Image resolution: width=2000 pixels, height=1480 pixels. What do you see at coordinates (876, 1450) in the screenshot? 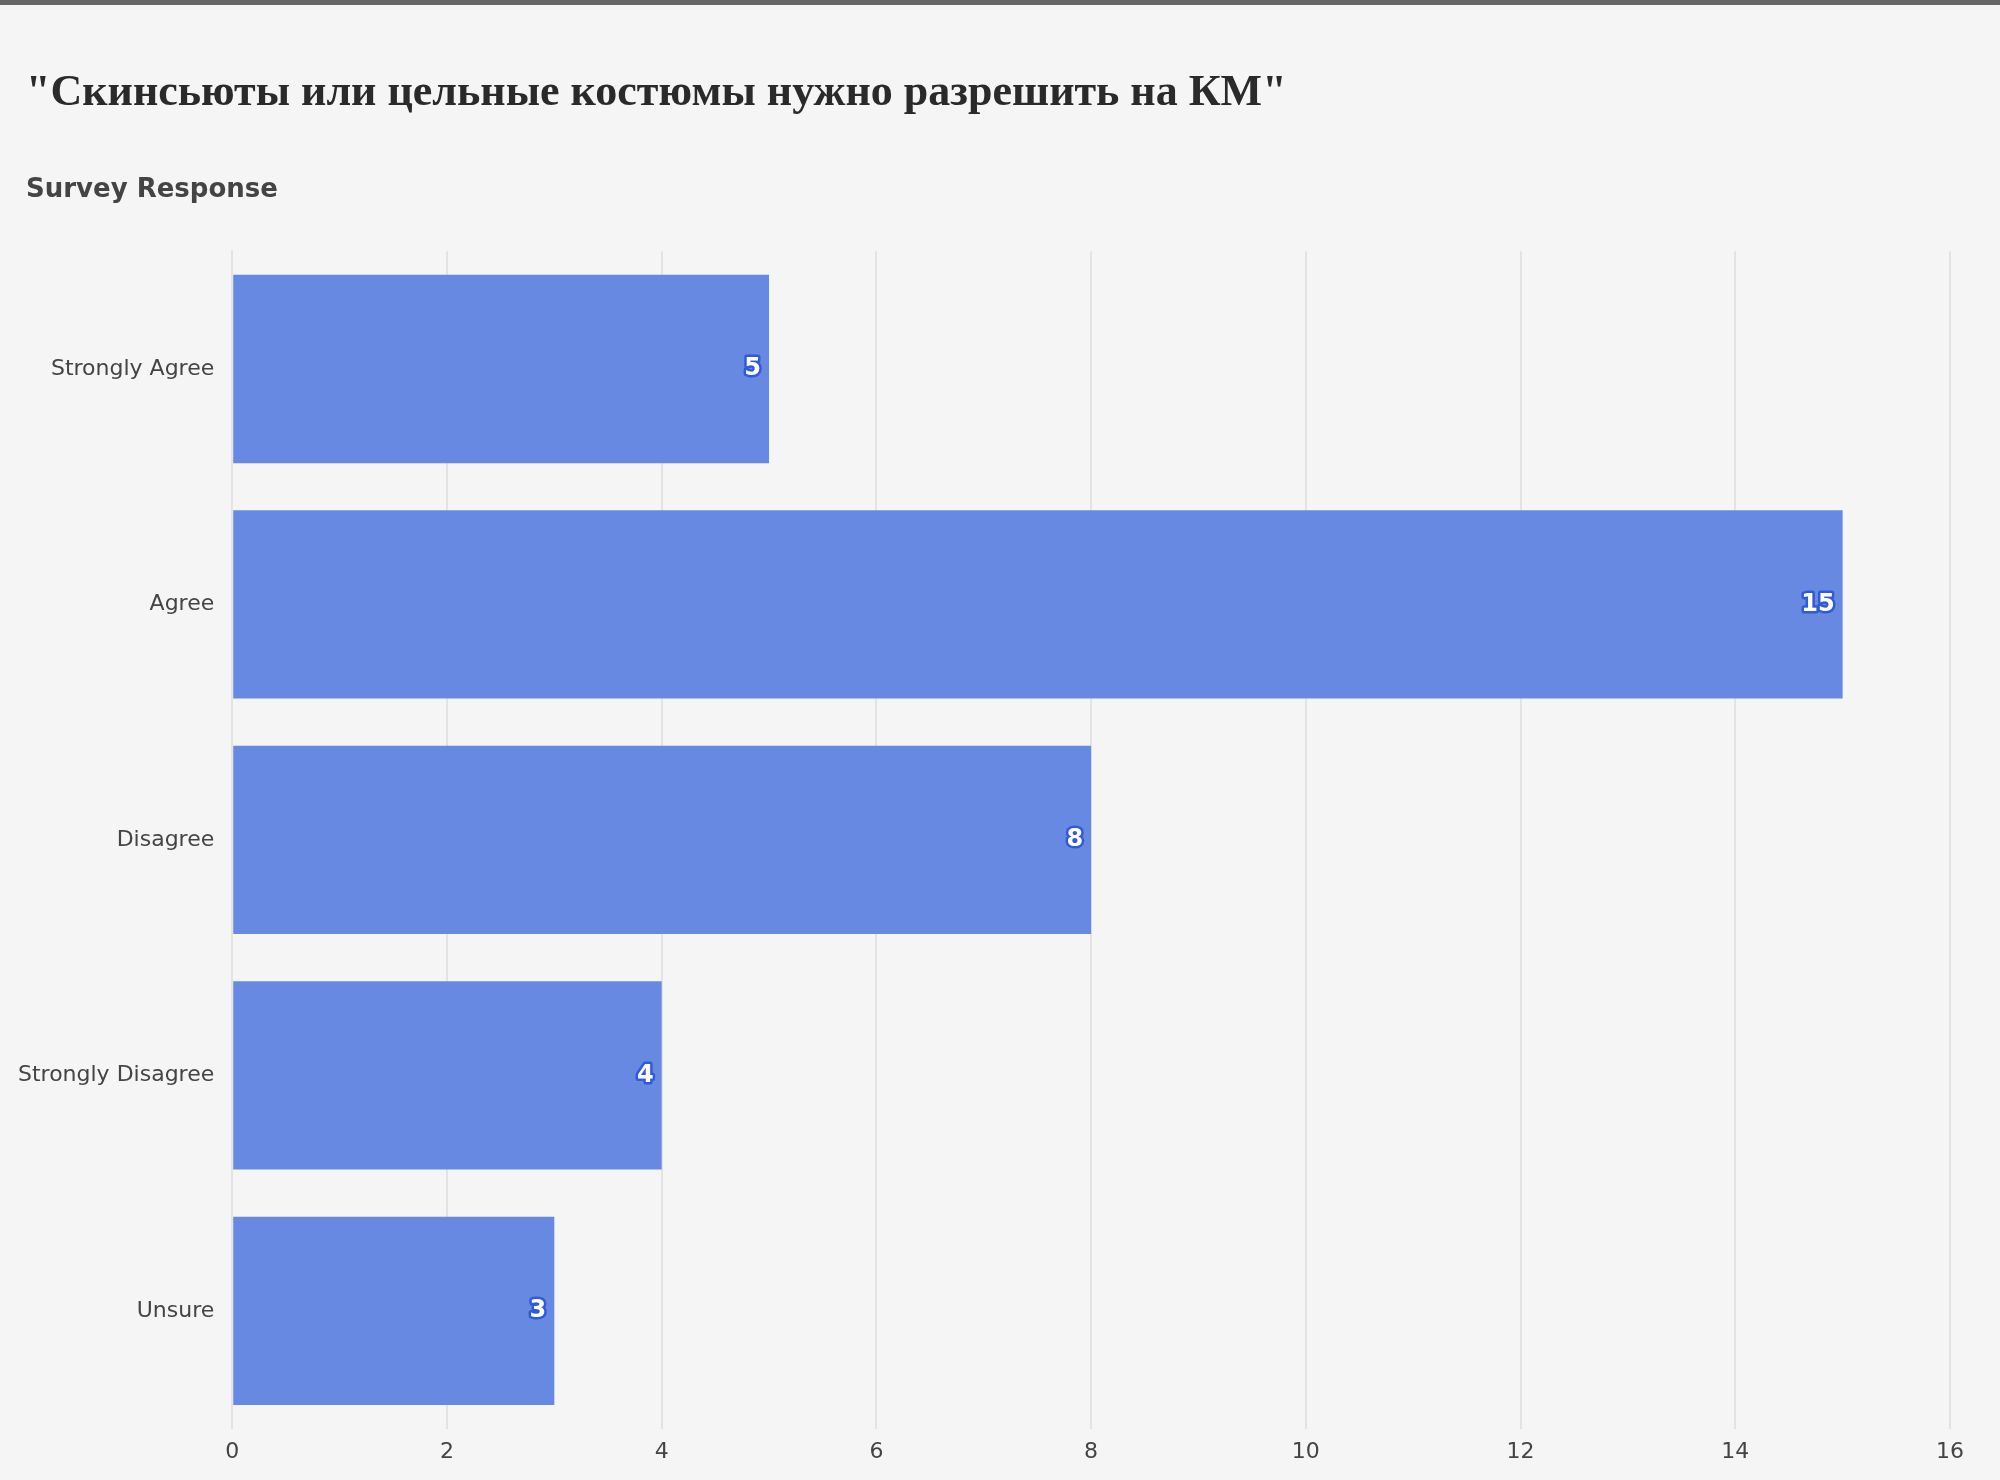
I see `x-tick-label: 6` at bounding box center [876, 1450].